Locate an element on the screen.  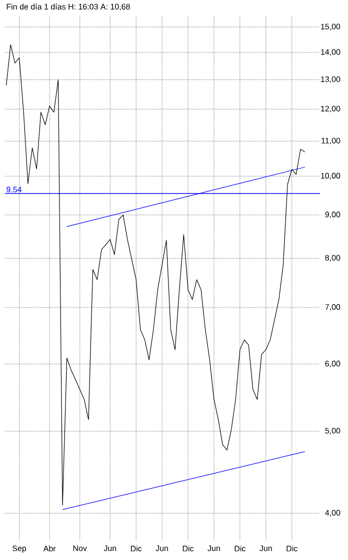
y-tick-label: 9,00 is located at coordinates (332, 215).